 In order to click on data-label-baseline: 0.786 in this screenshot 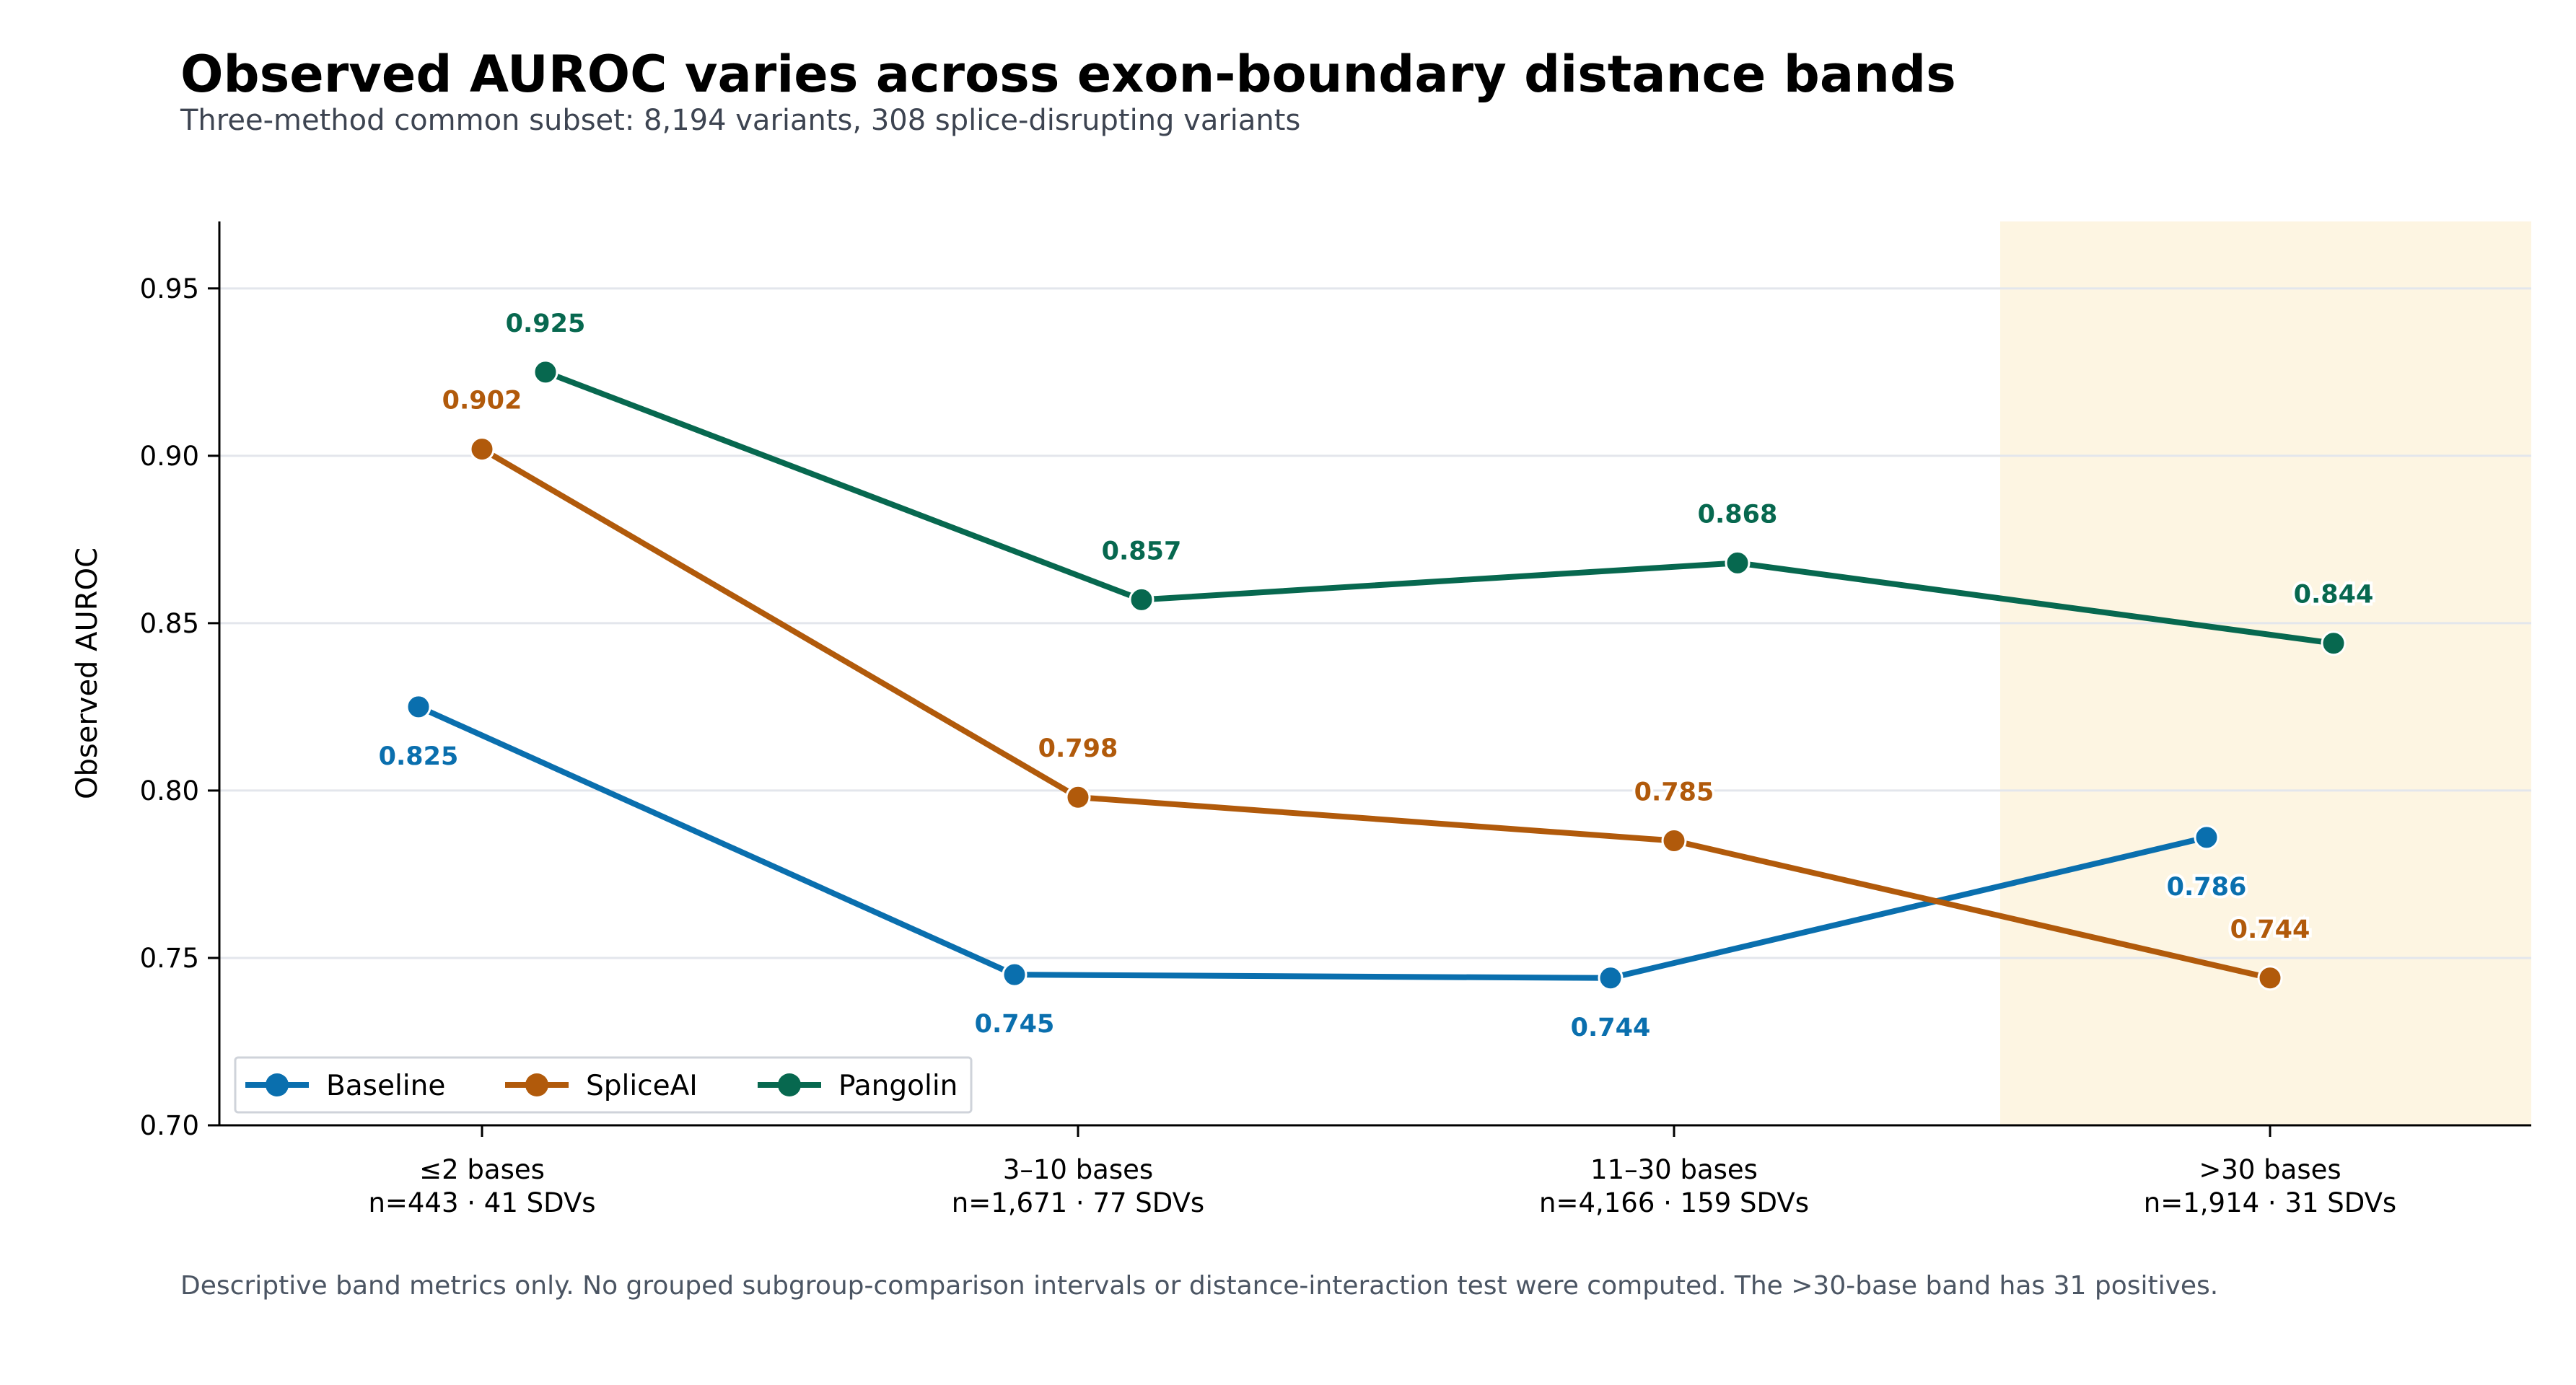, I will do `click(2207, 887)`.